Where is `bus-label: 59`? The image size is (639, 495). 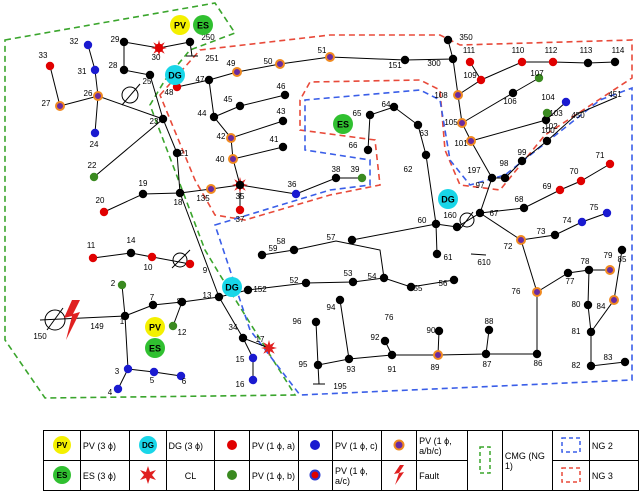 bus-label: 59 is located at coordinates (273, 248).